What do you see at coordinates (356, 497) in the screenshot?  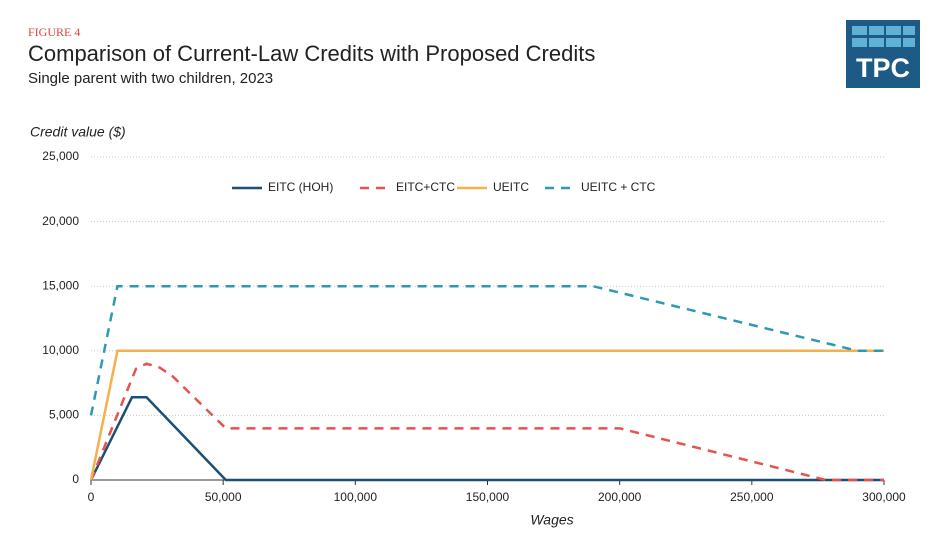 I see `x-tick-label: 100,000` at bounding box center [356, 497].